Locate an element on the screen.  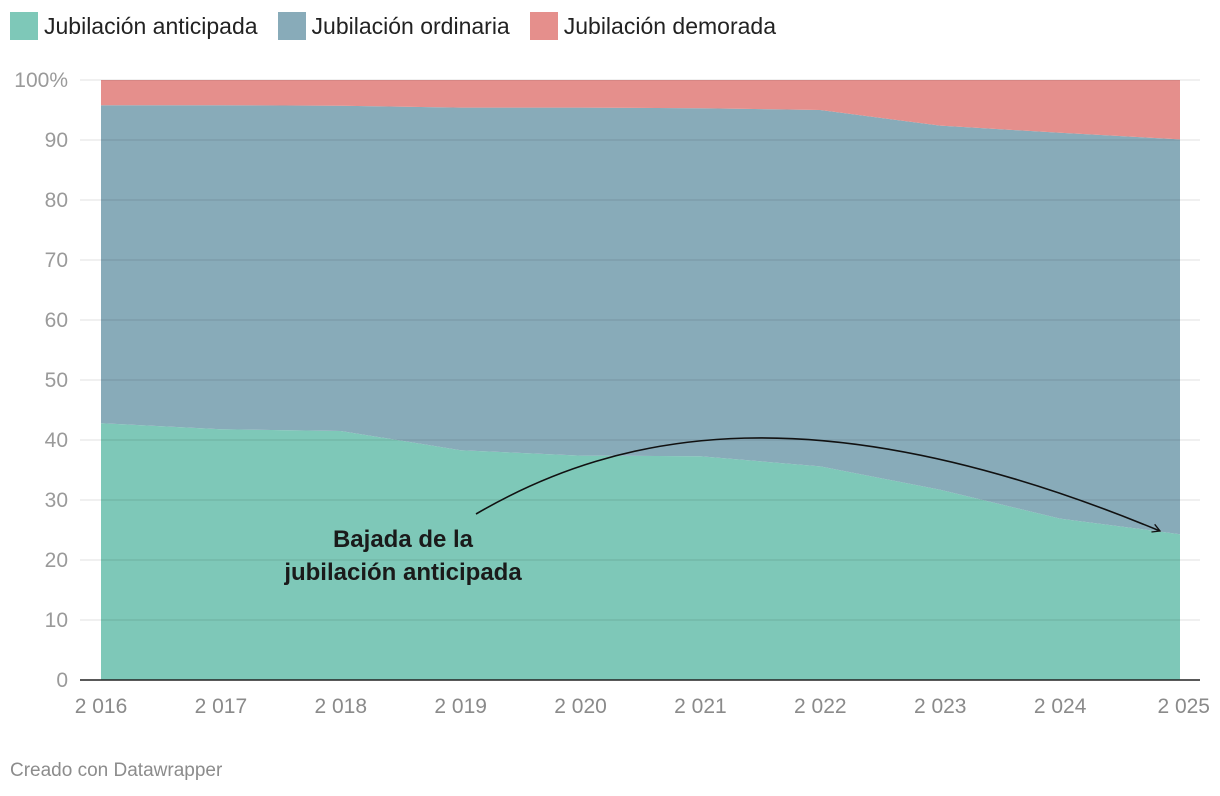
y-tick-label: 100% is located at coordinates (41, 80).